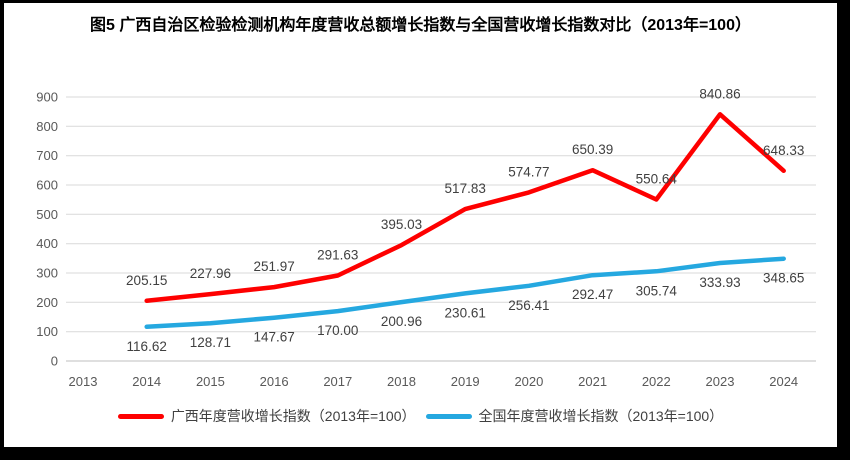 The height and width of the screenshot is (460, 850). Describe the element at coordinates (783, 150) in the screenshot. I see `data-label: 648.33` at that location.